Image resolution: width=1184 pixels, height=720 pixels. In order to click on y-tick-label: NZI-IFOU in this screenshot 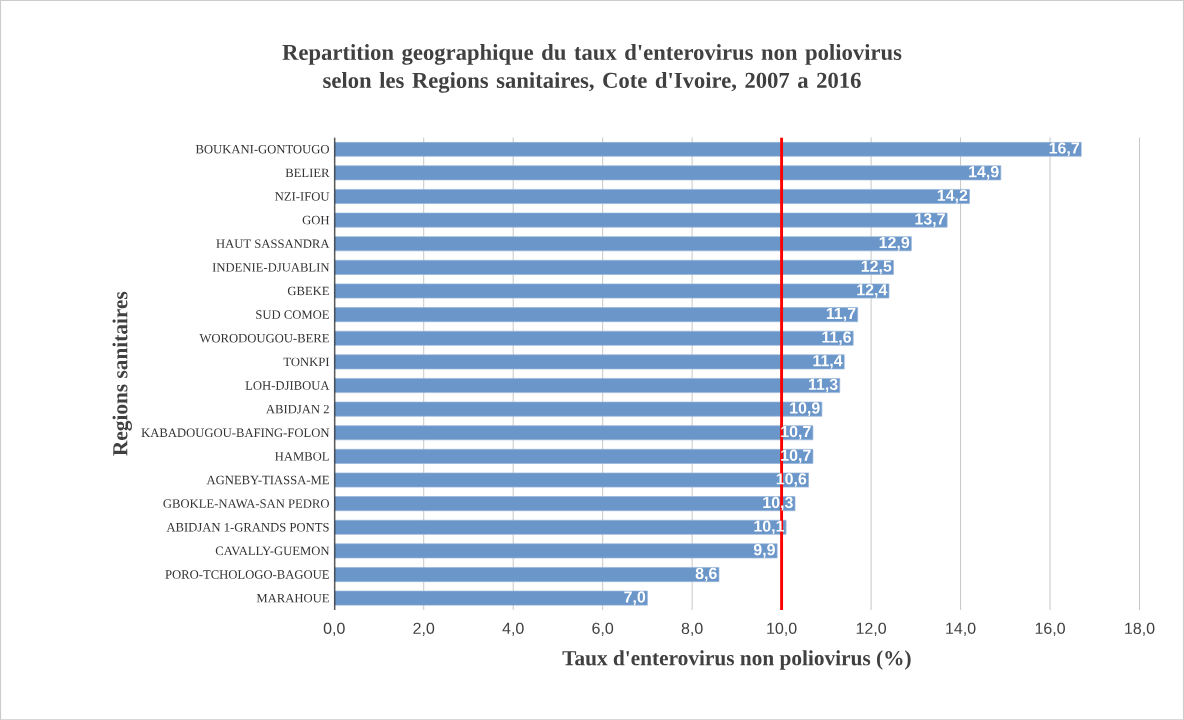, I will do `click(302, 196)`.